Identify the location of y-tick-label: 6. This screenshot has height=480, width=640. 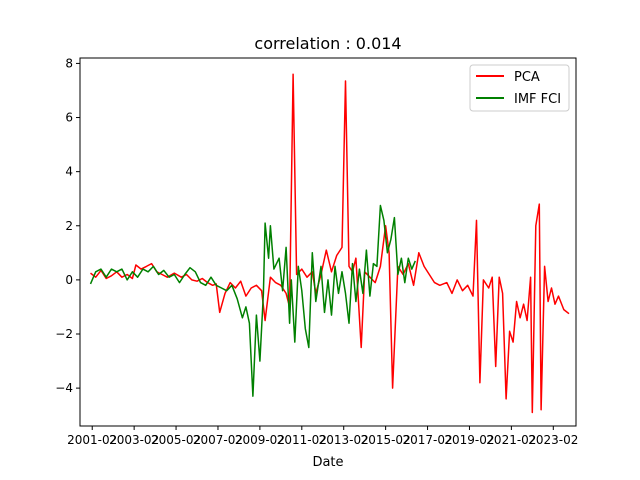
(69, 118).